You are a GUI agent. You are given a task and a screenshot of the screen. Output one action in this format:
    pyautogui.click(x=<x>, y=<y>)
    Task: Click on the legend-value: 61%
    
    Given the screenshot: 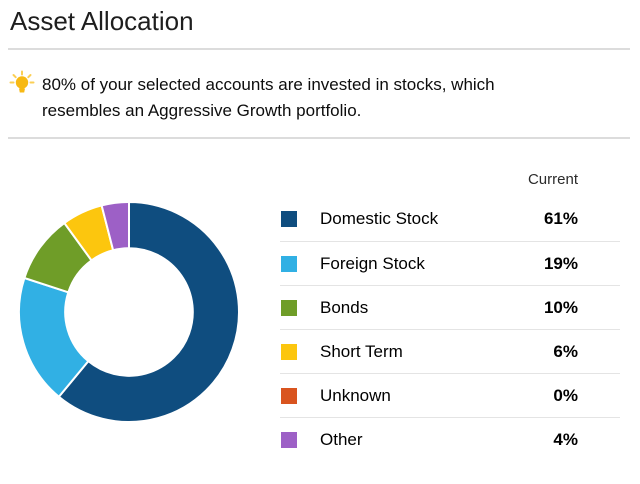 What is the action you would take?
    pyautogui.click(x=560, y=218)
    